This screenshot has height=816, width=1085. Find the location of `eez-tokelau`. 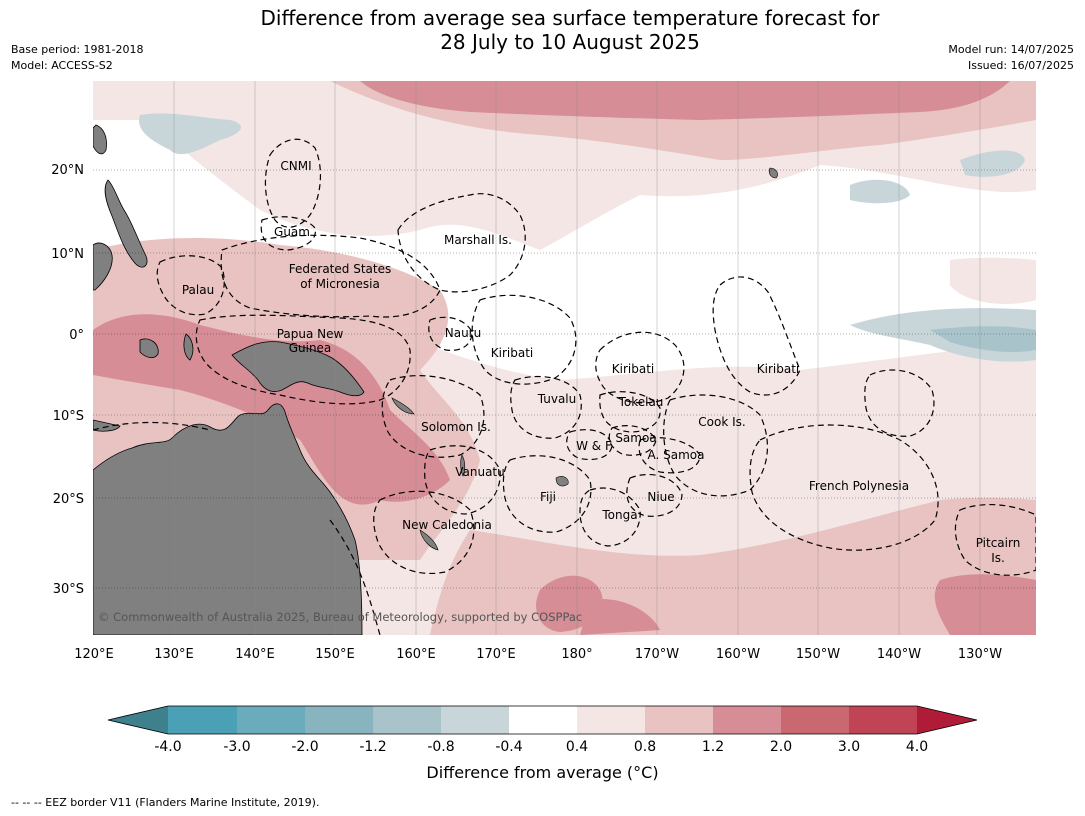

eez-tokelau is located at coordinates (630, 412).